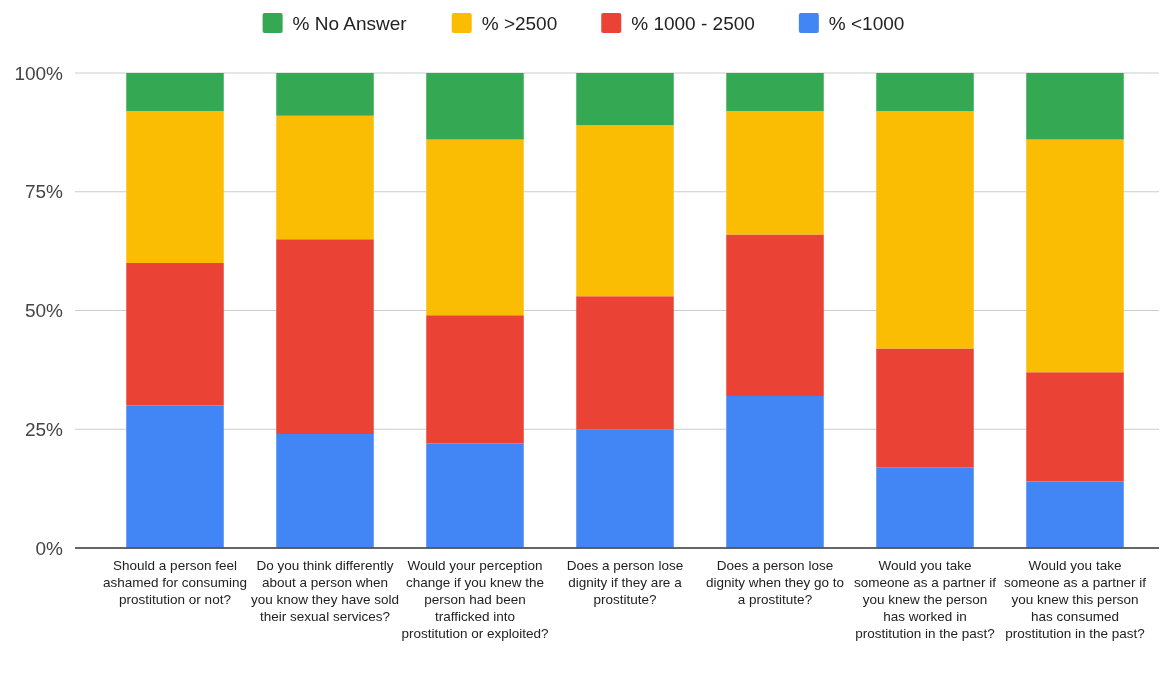 The height and width of the screenshot is (685, 1167). What do you see at coordinates (39, 73) in the screenshot?
I see `y-tick-label: 100%` at bounding box center [39, 73].